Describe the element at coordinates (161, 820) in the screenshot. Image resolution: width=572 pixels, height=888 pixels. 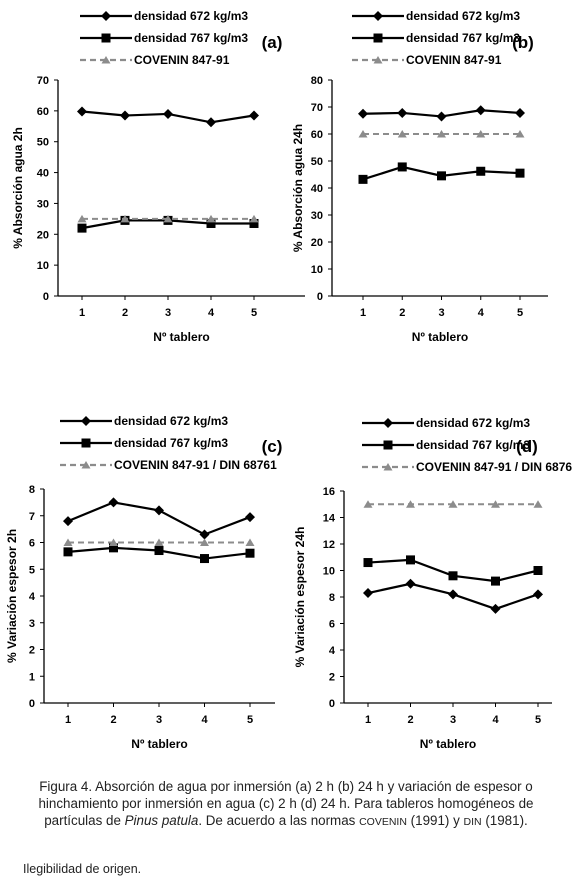
I see `caption-species: Pinus patula` at that location.